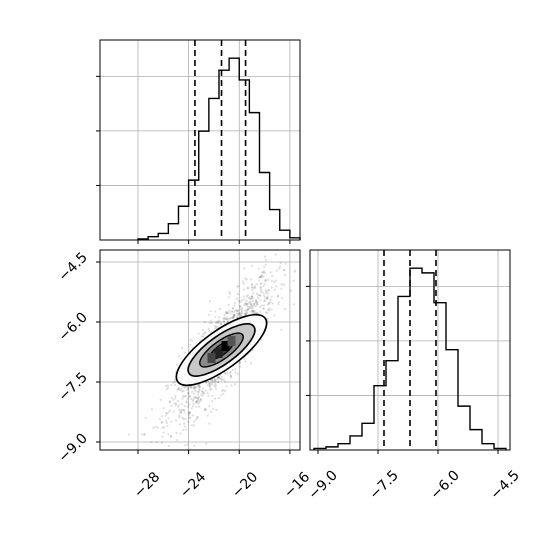  Describe the element at coordinates (200, 140) in the screenshot. I see `top-hist-frame` at that location.